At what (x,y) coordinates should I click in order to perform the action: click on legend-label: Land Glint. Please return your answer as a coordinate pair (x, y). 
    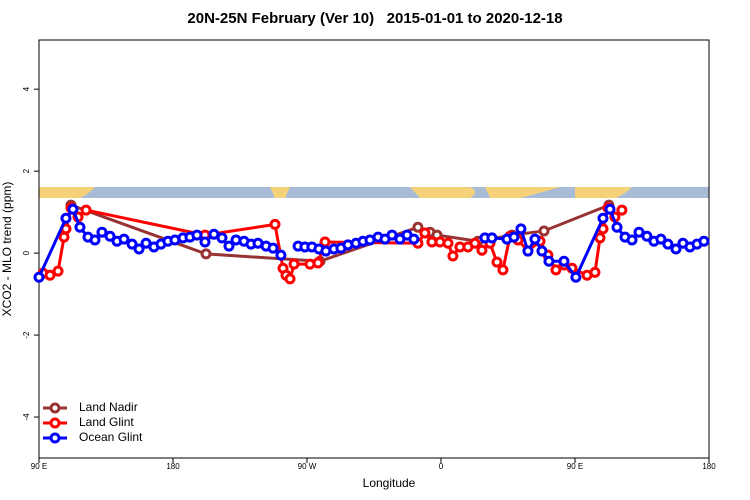
    Looking at the image, I should click on (106, 422).